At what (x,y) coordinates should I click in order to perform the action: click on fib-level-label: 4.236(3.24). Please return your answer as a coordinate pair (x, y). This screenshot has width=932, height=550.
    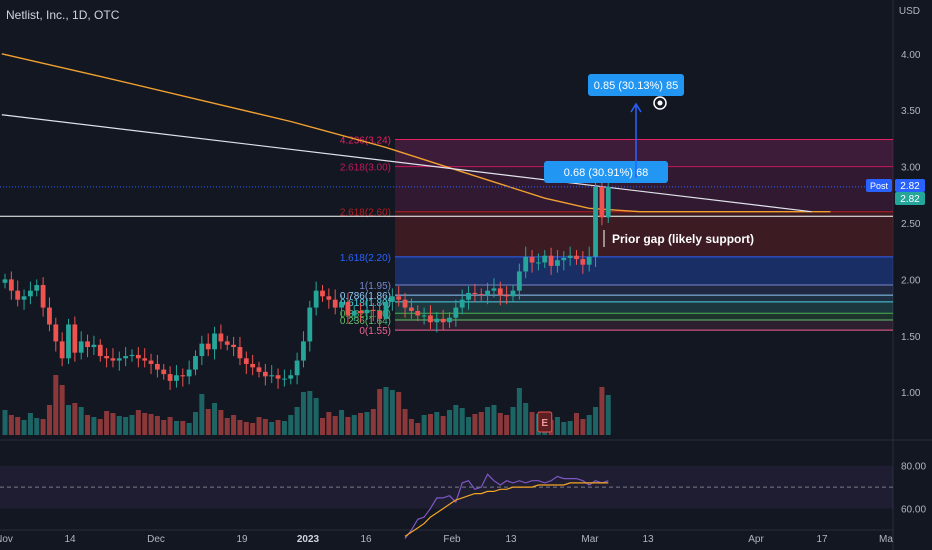
    Looking at the image, I should click on (365, 141).